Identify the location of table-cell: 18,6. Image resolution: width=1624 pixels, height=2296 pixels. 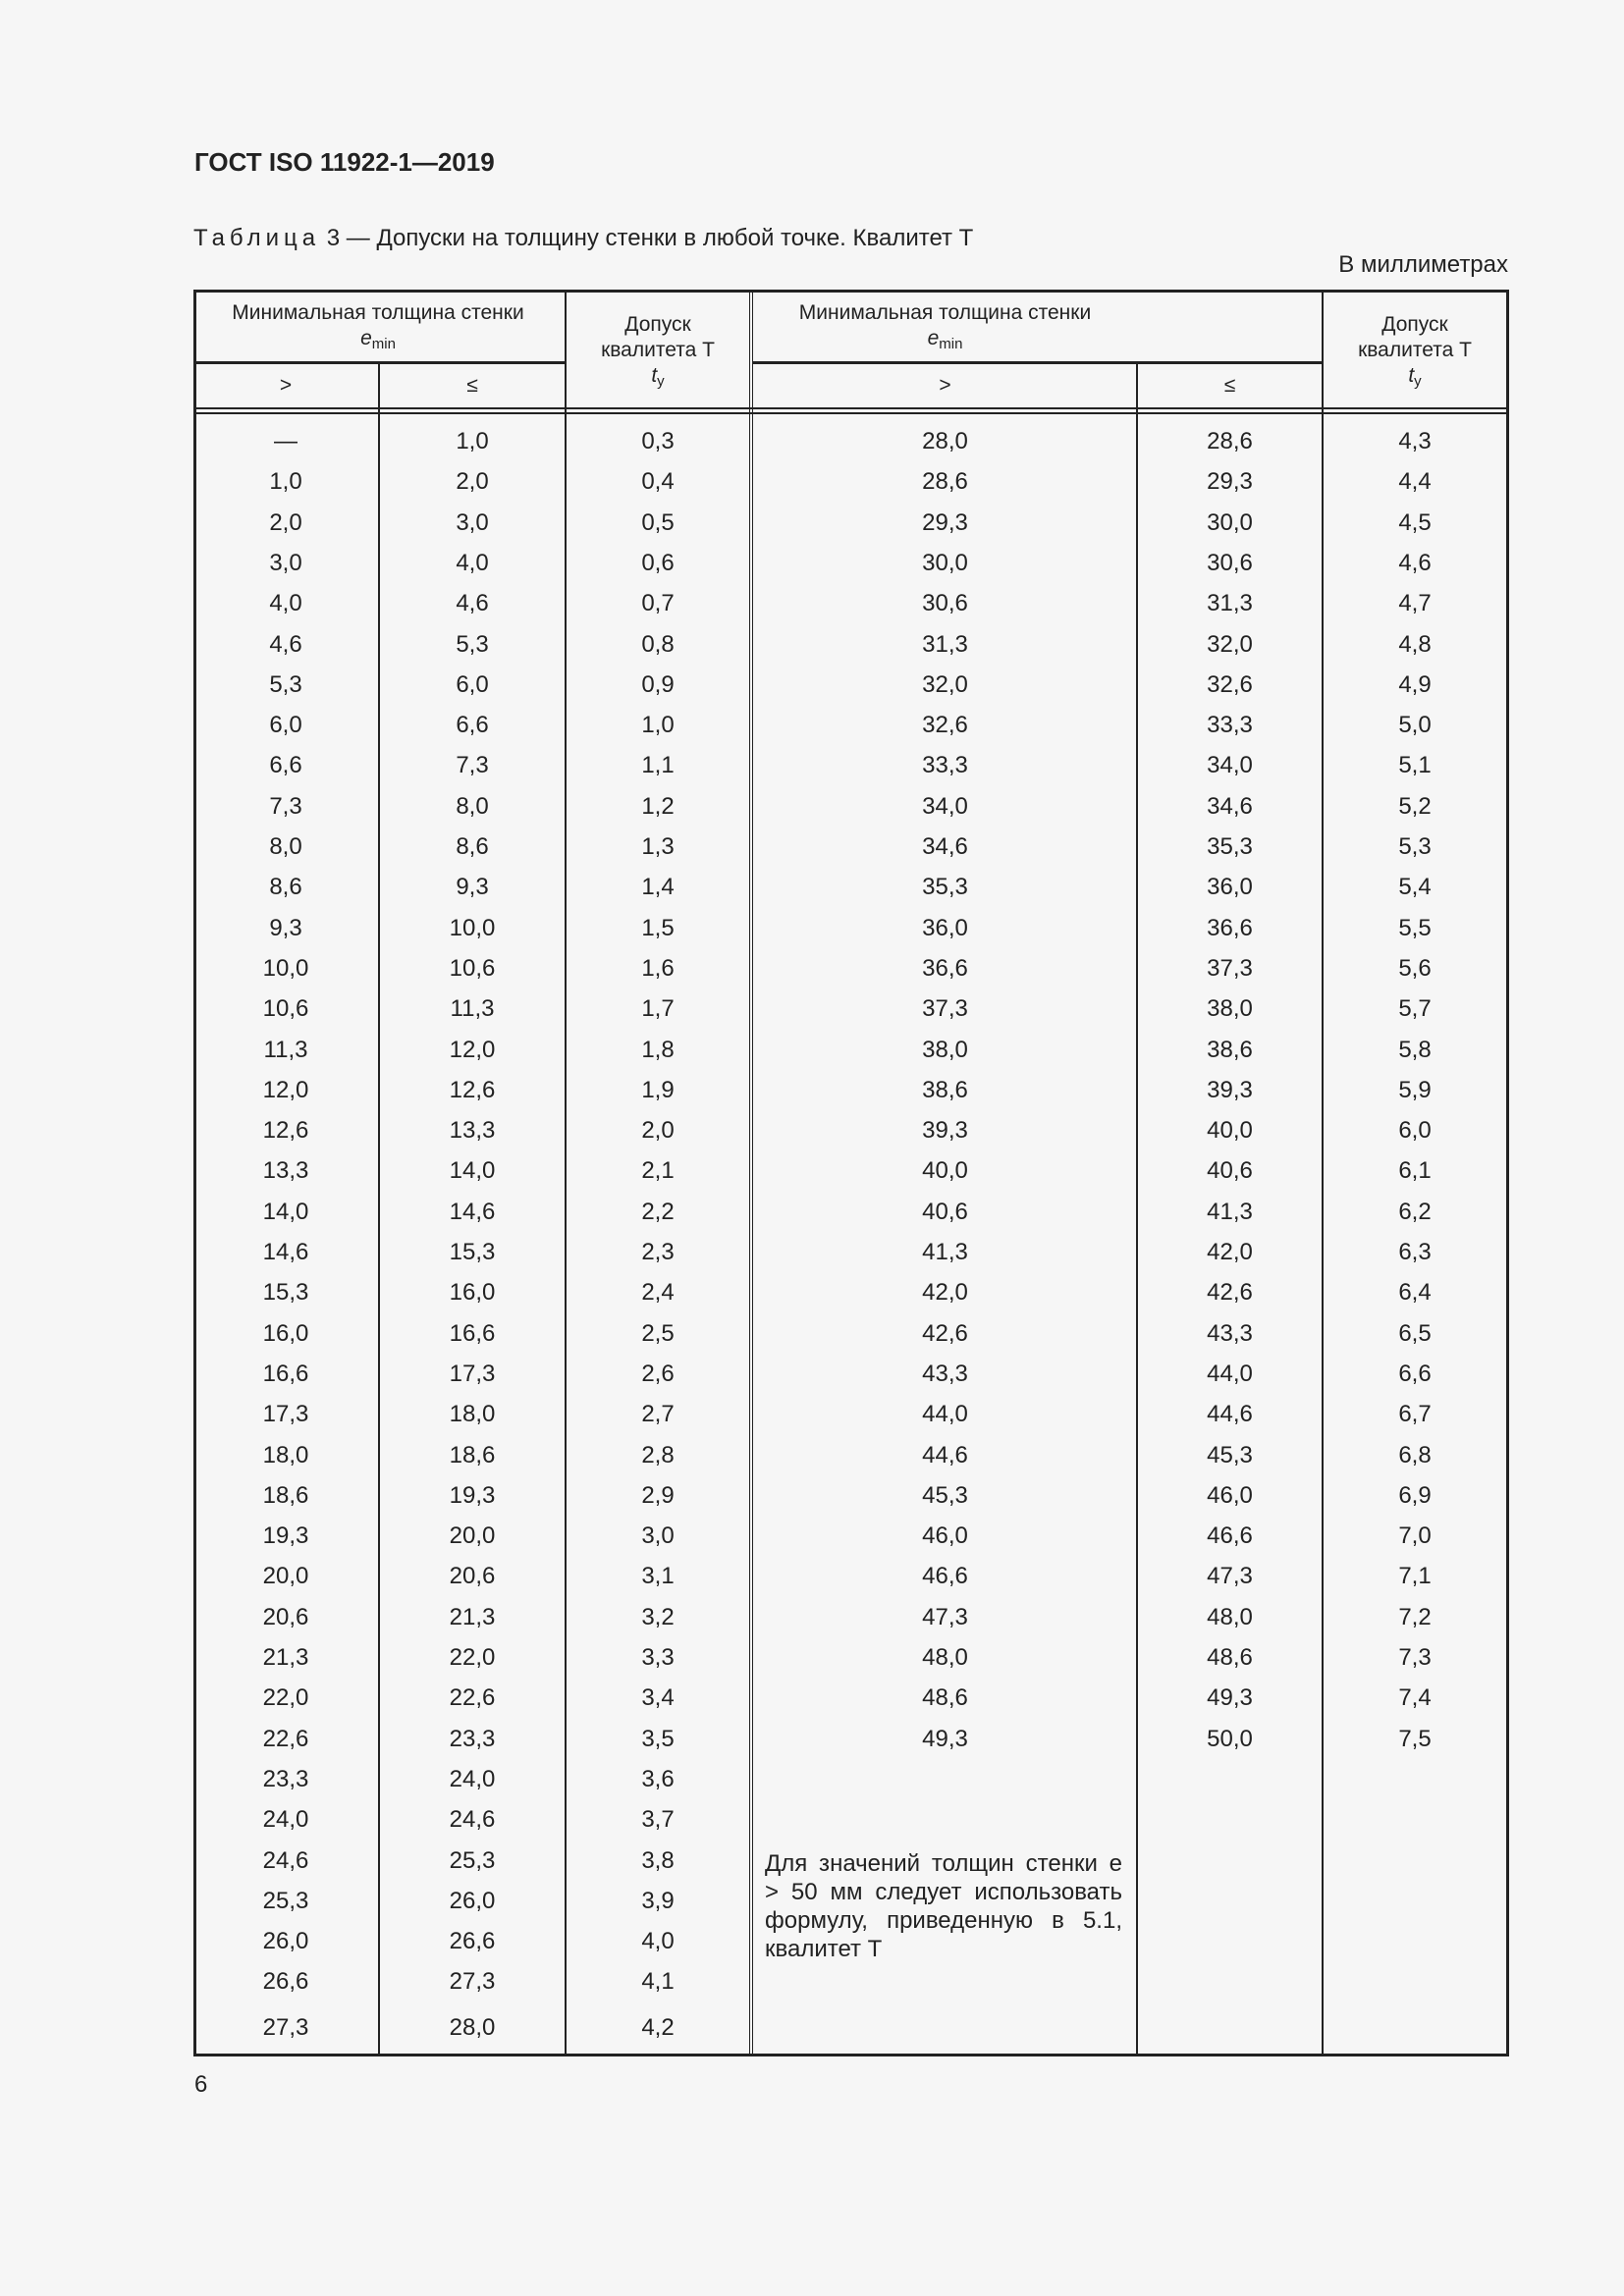
(285, 1495).